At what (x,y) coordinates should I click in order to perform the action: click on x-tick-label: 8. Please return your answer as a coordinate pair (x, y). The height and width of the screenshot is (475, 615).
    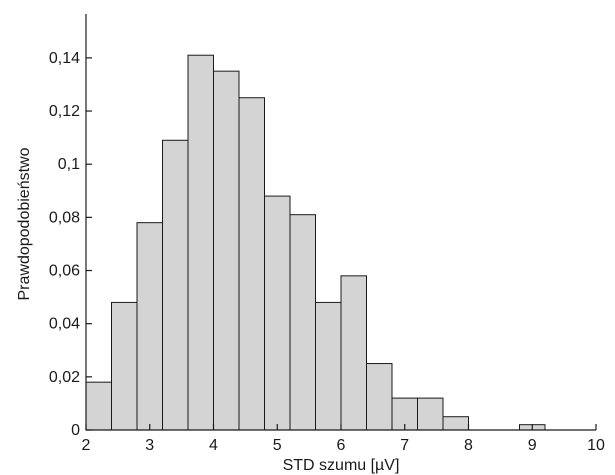
    Looking at the image, I should click on (468, 445).